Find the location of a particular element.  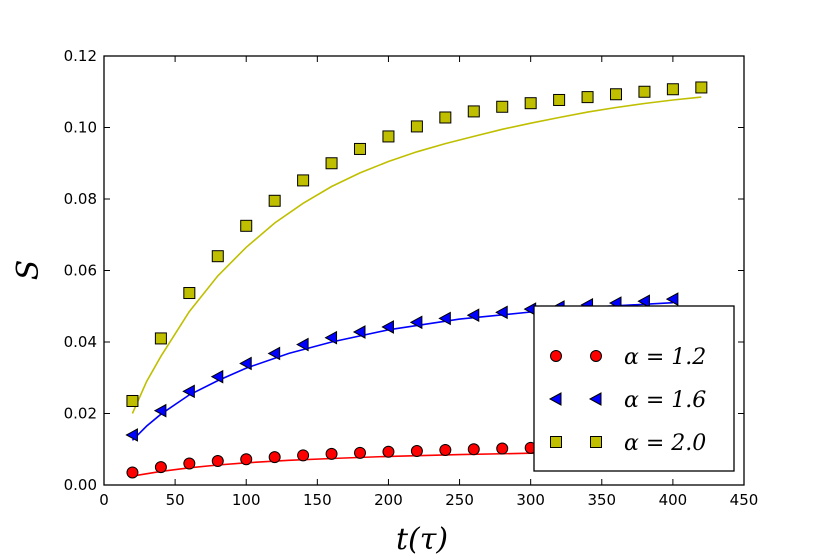

x-tick-label: 0 is located at coordinates (104, 500).